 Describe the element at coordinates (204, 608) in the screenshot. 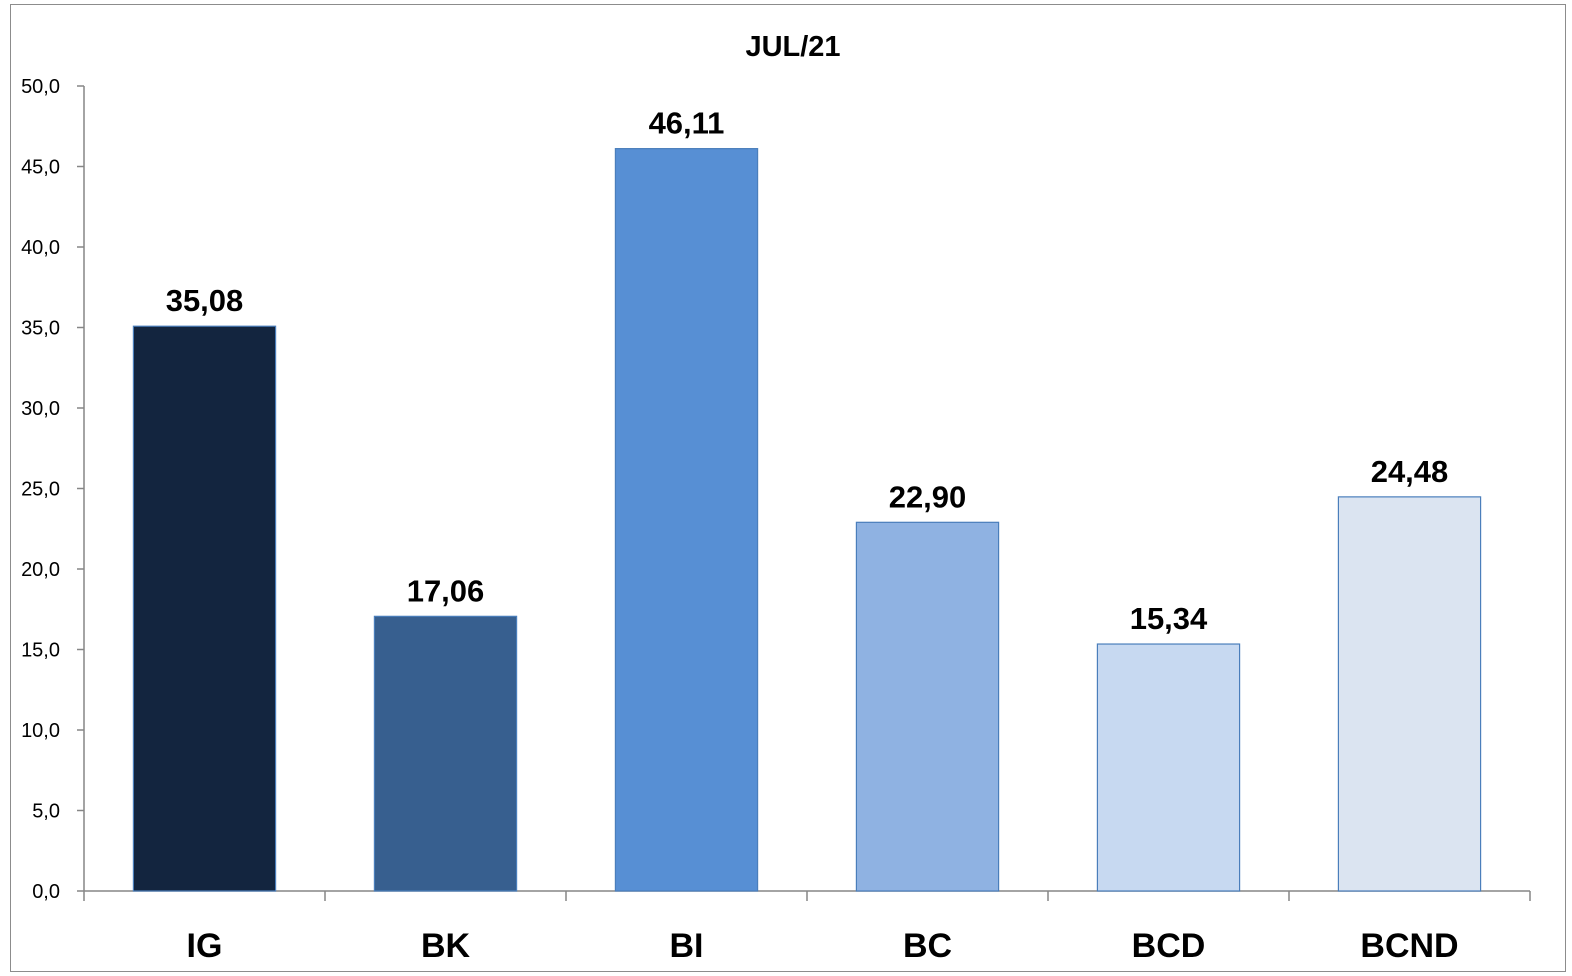

I see `bar-ig` at that location.